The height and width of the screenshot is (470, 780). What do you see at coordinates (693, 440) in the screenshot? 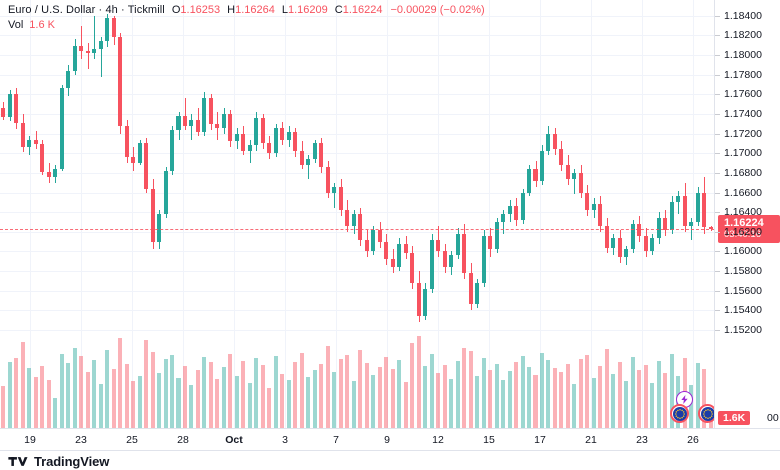
I see `time-axis-tick: 26` at bounding box center [693, 440].